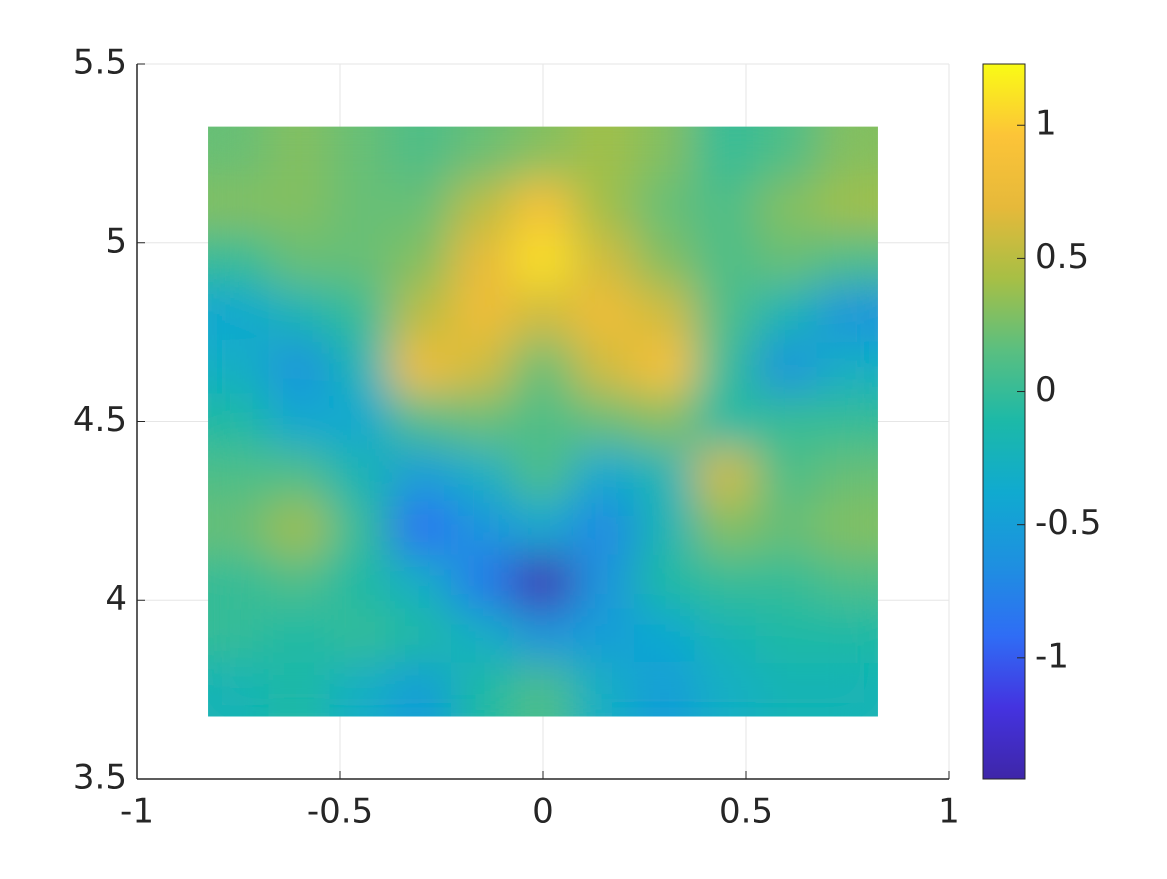  I want to click on y-tick-label: 4, so click(116, 599).